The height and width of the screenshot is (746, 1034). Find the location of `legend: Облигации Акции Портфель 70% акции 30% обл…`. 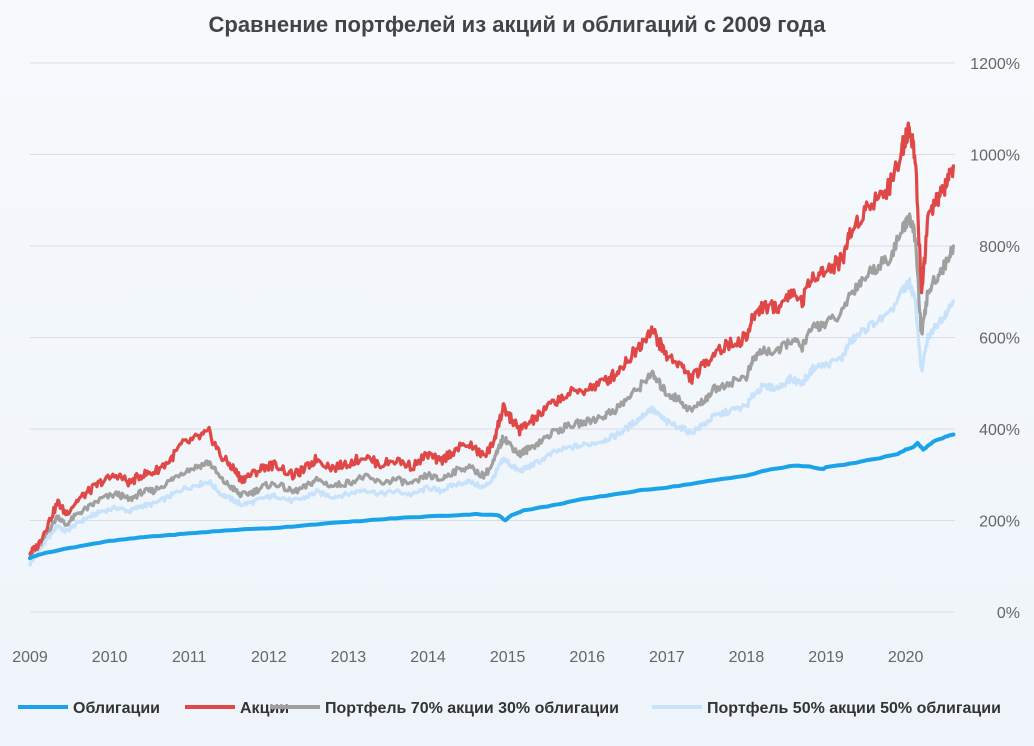

legend: Облигации Акции Портфель 70% акции 30% обл… is located at coordinates (509, 708).